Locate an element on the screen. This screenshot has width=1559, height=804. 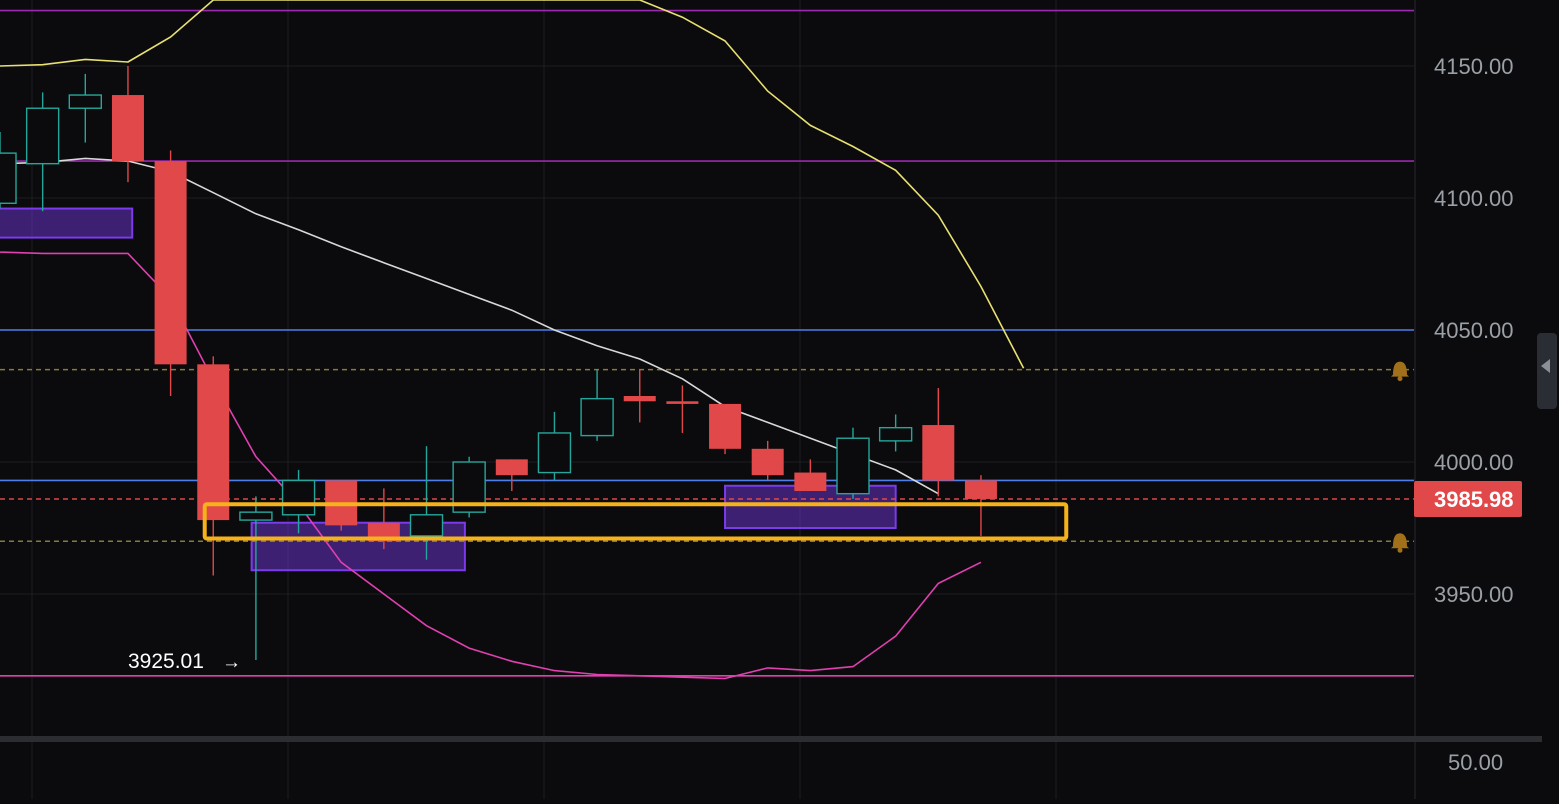
collapse-panel-button is located at coordinates (1547, 371).